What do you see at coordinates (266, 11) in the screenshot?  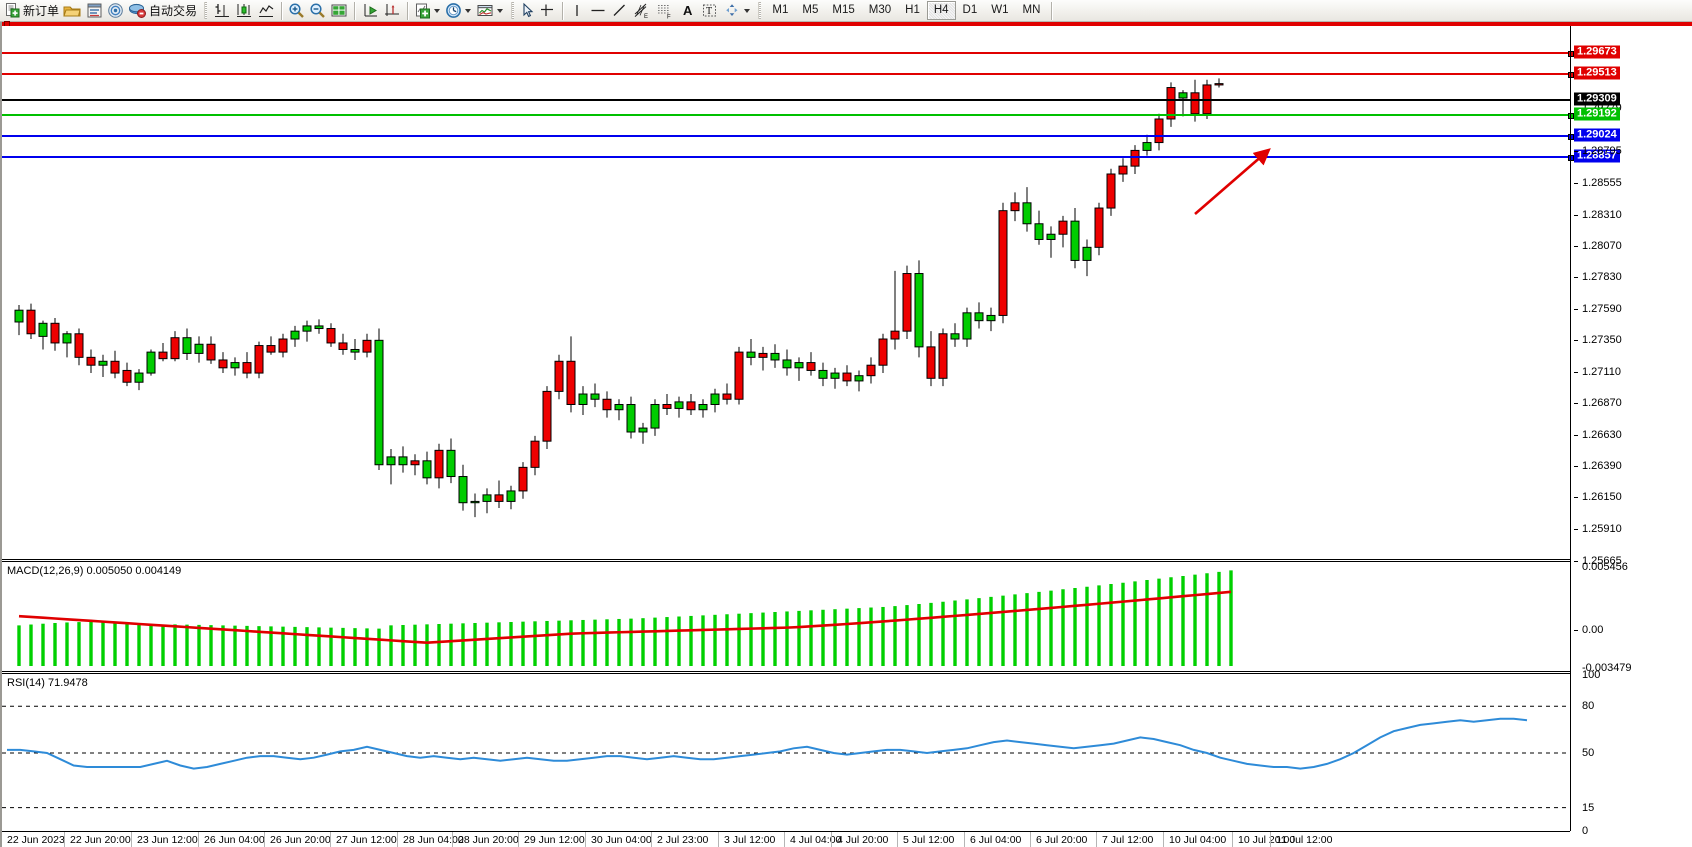 I see `line-chart-button` at bounding box center [266, 11].